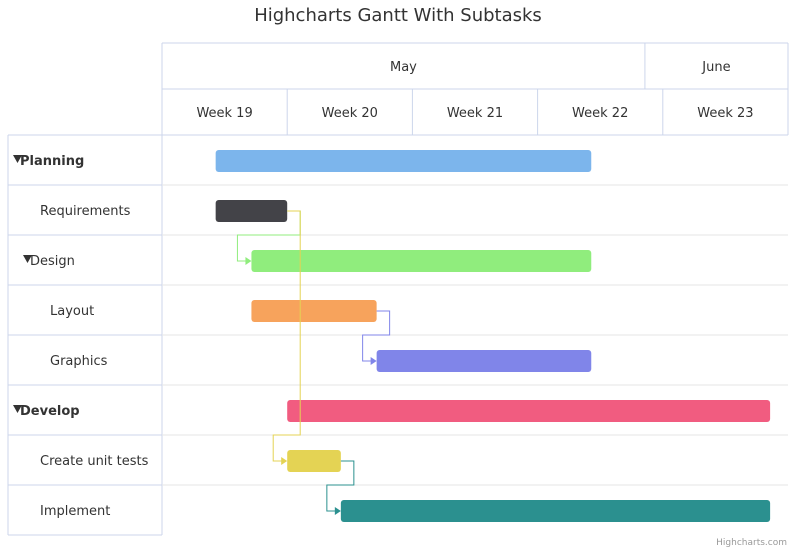 Image resolution: width=797 pixels, height=550 pixels. Describe the element at coordinates (72, 311) in the screenshot. I see `task-label-layout: Layout` at that location.